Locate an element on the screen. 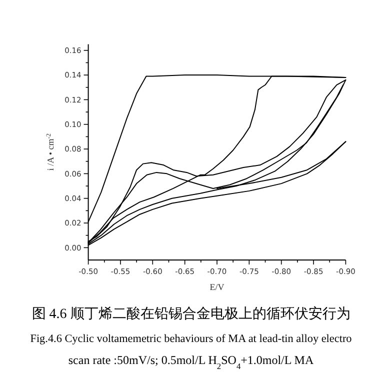 Image resolution: width=382 pixels, height=383 pixels. caption: 图 4.6 顺丁烯二酸在铅锡合金电极上的循环伏安行为 is located at coordinates (191, 314).